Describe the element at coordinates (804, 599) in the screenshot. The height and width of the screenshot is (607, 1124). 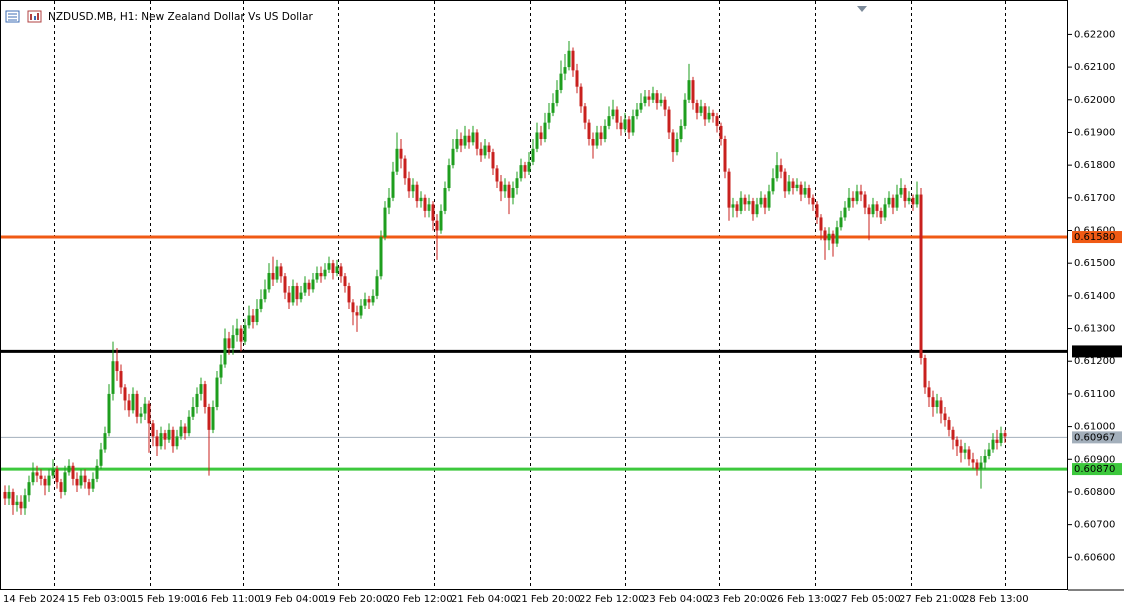
I see `x-tick-label: 26 Feb 13:00` at that location.